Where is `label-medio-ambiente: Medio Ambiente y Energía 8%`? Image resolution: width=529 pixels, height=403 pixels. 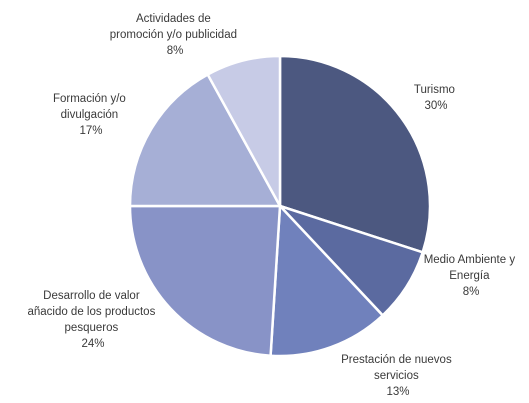 label-medio-ambiente: Medio Ambiente y Energía 8% is located at coordinates (471, 276).